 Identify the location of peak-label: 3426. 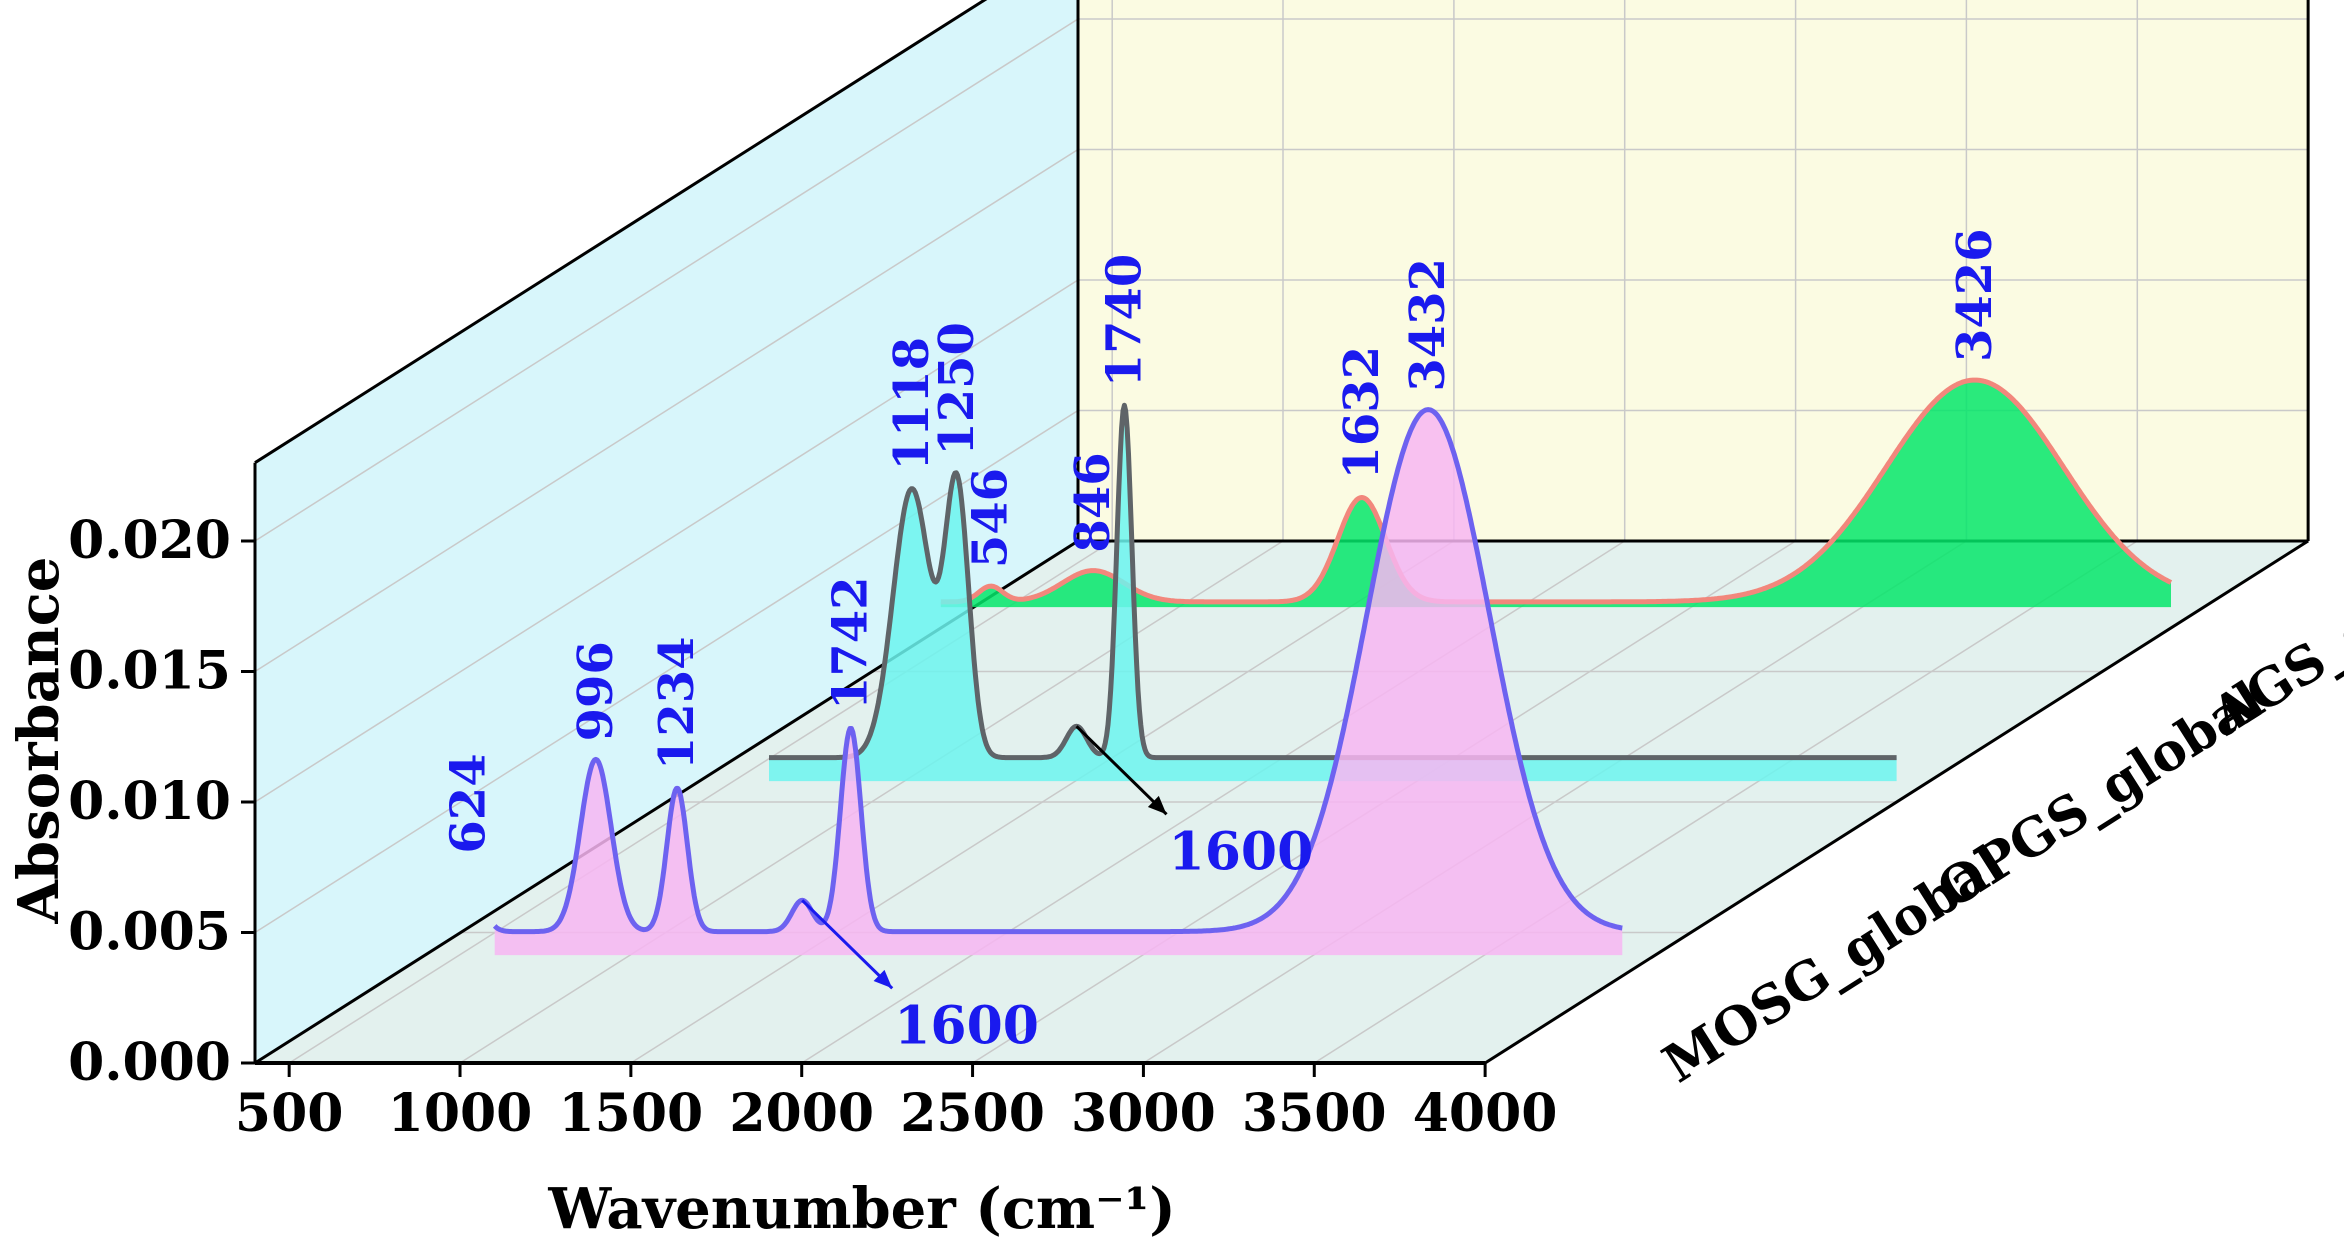
(1975, 295).